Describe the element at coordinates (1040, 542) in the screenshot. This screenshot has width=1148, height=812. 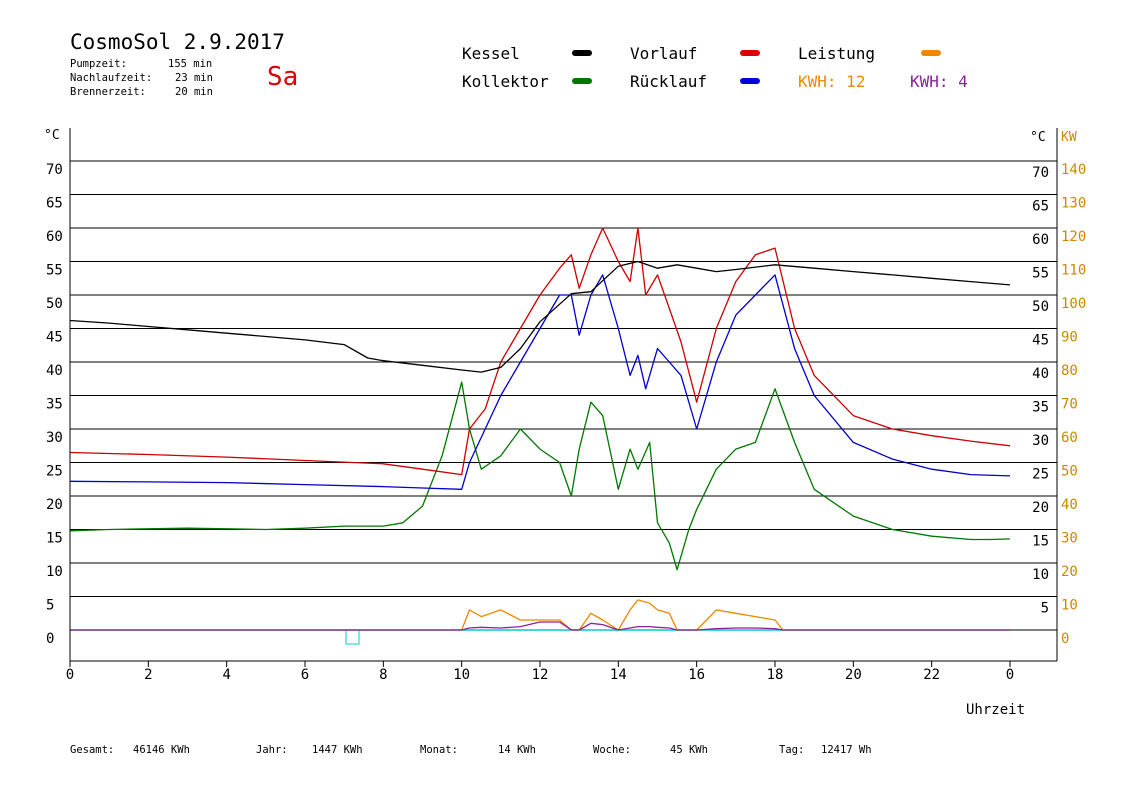
I see `y-tick-label-right: 15` at that location.